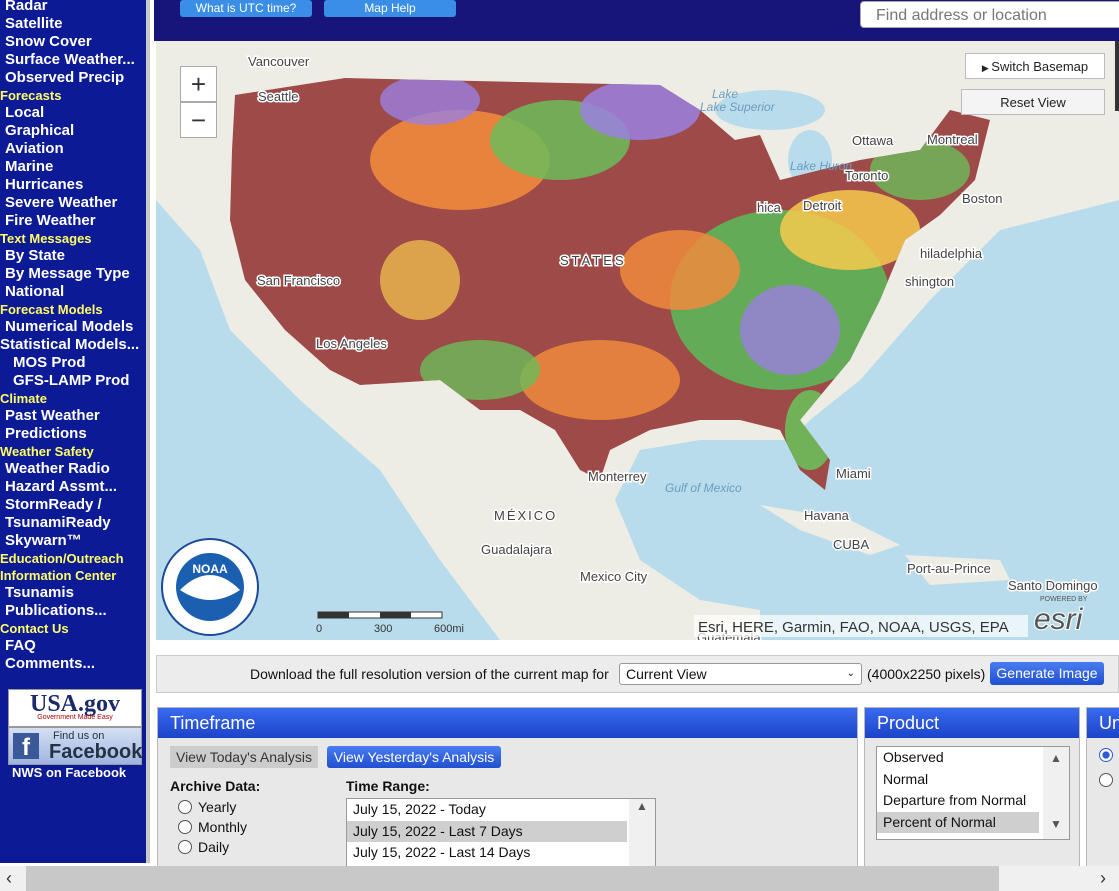 This screenshot has width=1119, height=891. What do you see at coordinates (20, 645) in the screenshot?
I see `nav-link: FAQ` at bounding box center [20, 645].